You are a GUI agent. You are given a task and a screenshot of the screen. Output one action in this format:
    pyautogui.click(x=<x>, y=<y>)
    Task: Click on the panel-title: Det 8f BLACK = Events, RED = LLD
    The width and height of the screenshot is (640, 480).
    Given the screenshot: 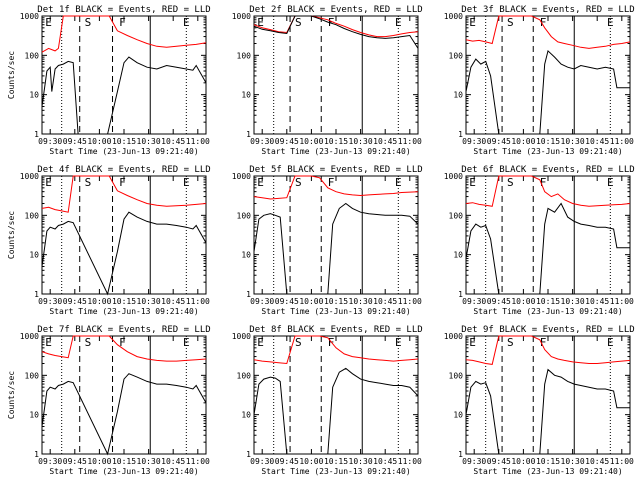 What is the action you would take?
    pyautogui.click(x=335, y=330)
    